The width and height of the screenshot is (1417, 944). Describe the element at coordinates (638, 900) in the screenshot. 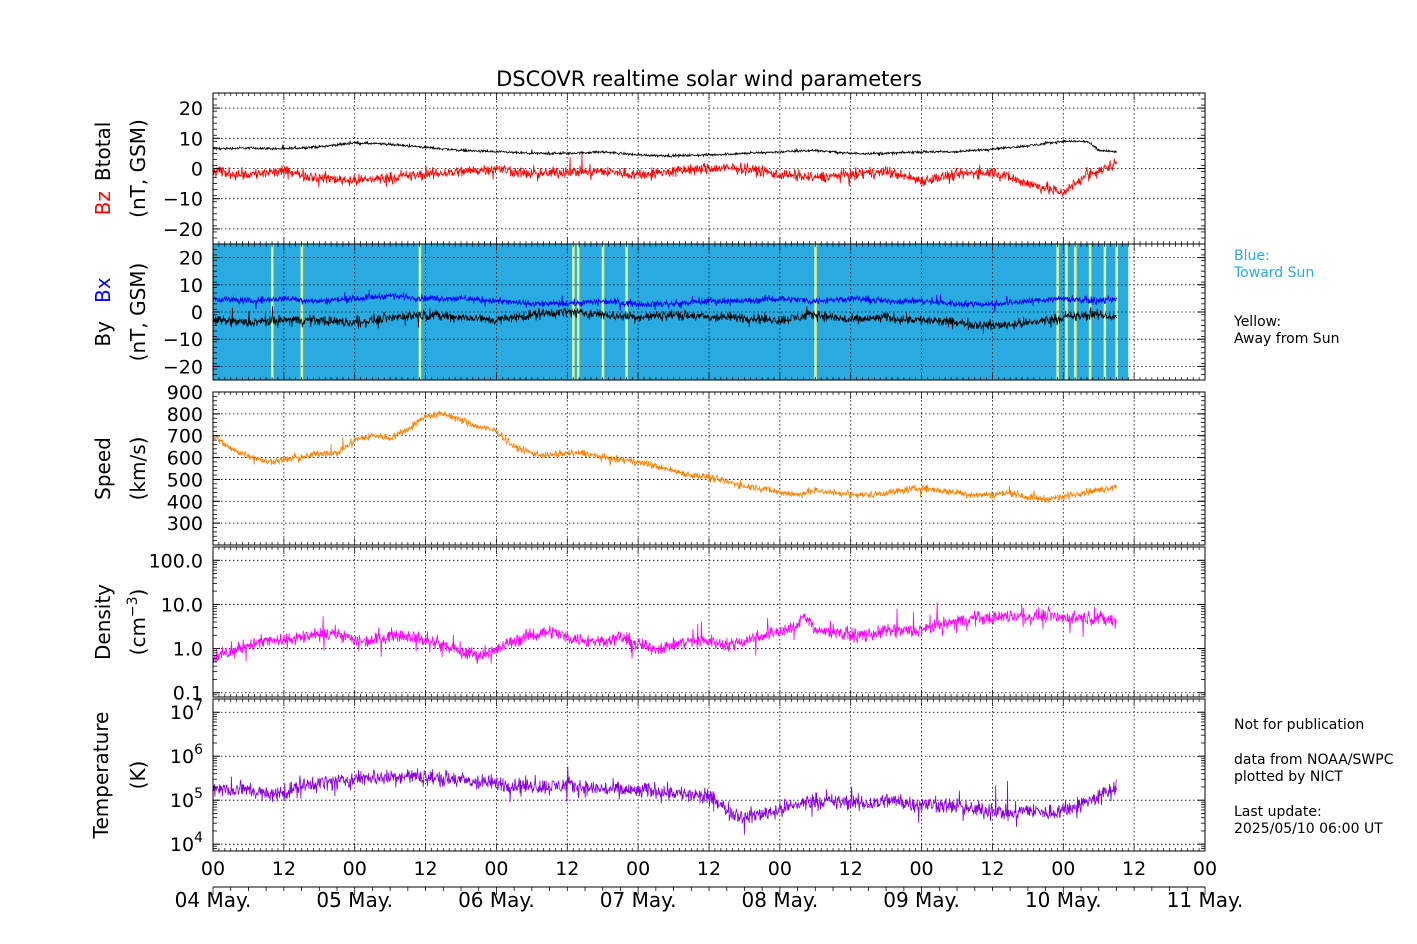

I see `day-label: 07 May.` at that location.